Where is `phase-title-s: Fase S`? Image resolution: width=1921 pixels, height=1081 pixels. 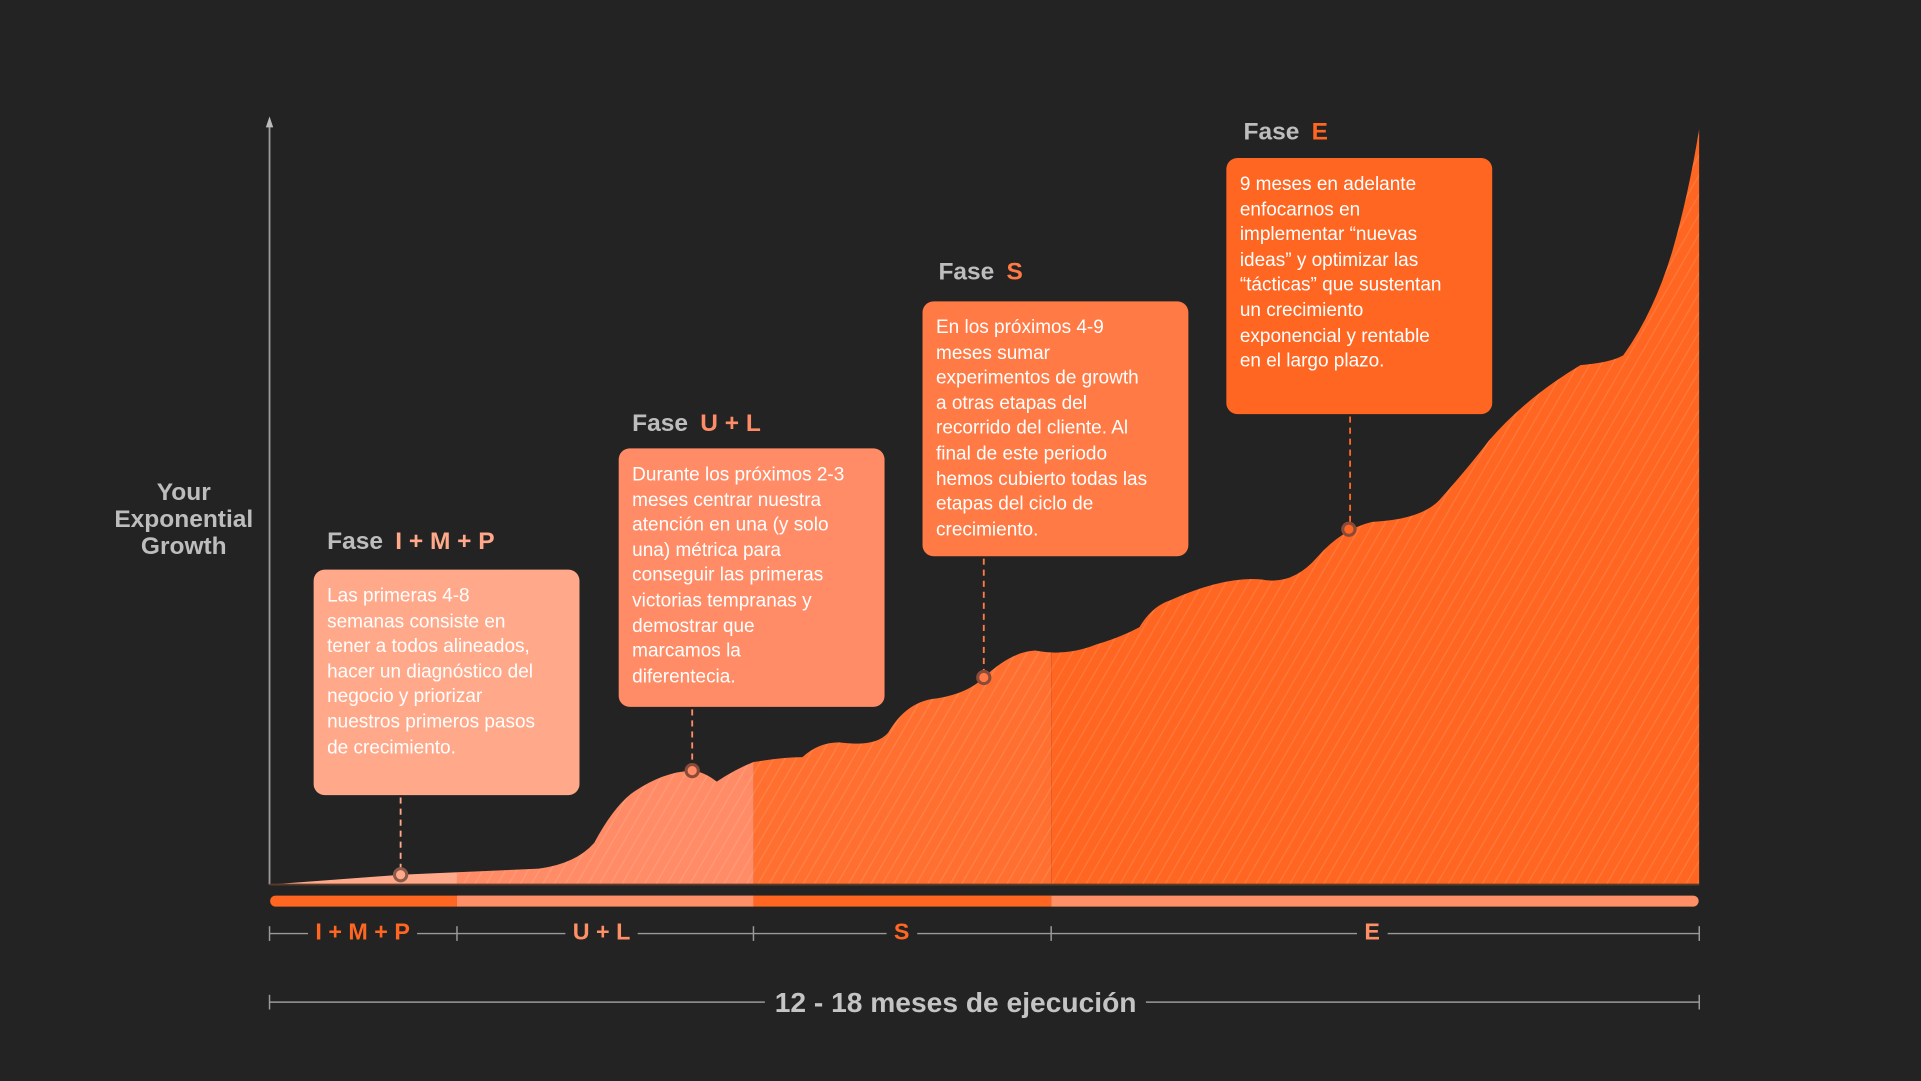
phase-title-s: Fase S is located at coordinates (980, 272).